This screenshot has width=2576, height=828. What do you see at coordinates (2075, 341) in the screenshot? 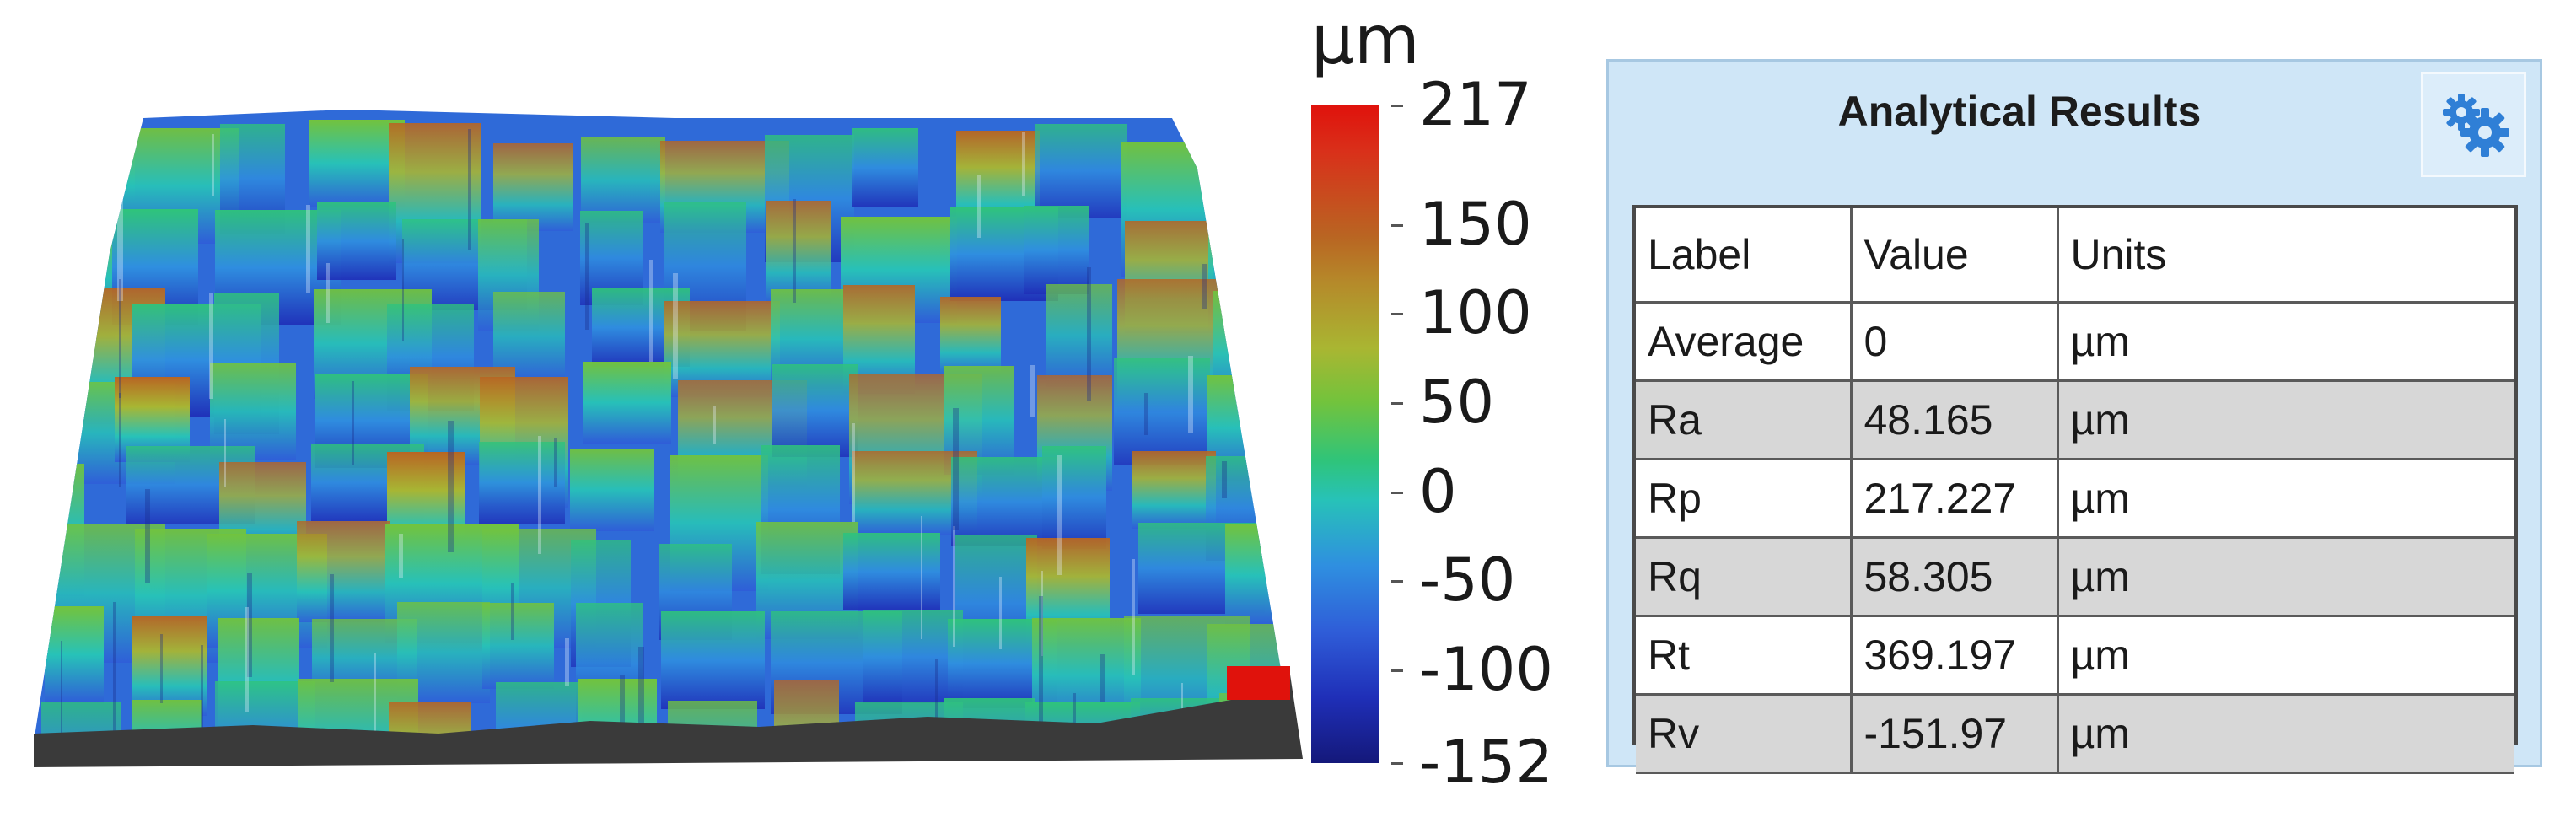
I see `table-row: Average 0 µm` at bounding box center [2075, 341].